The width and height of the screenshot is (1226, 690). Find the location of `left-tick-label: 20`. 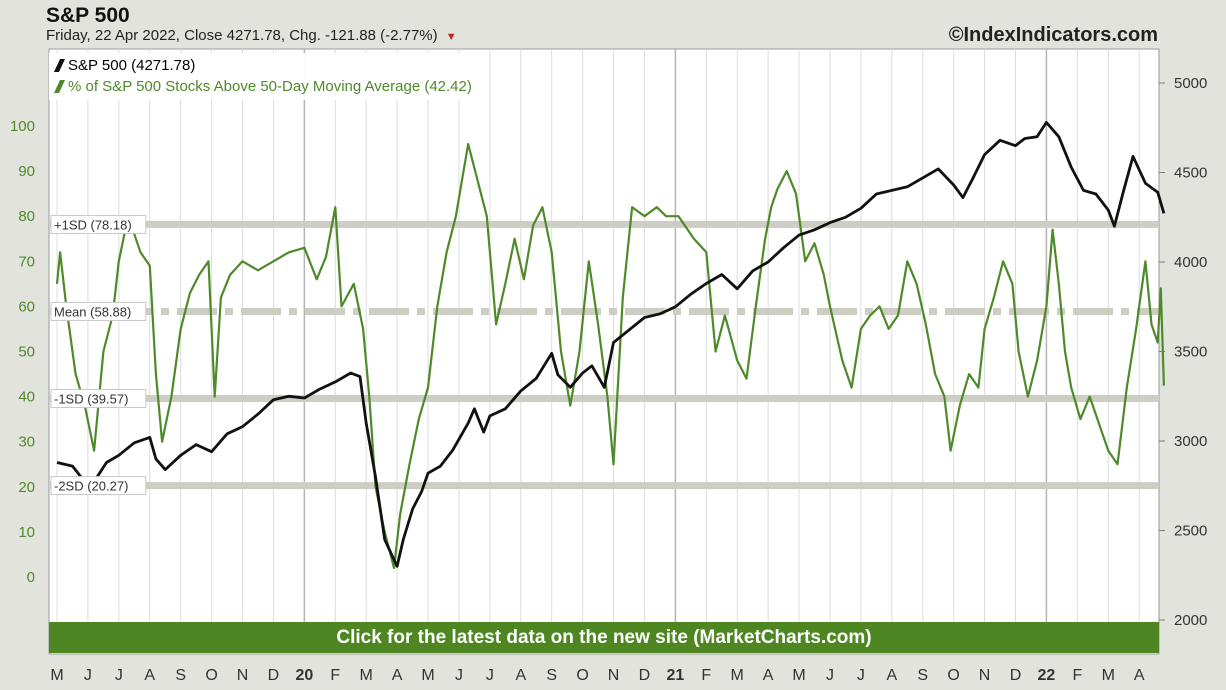

left-tick-label: 20 is located at coordinates (26, 487).